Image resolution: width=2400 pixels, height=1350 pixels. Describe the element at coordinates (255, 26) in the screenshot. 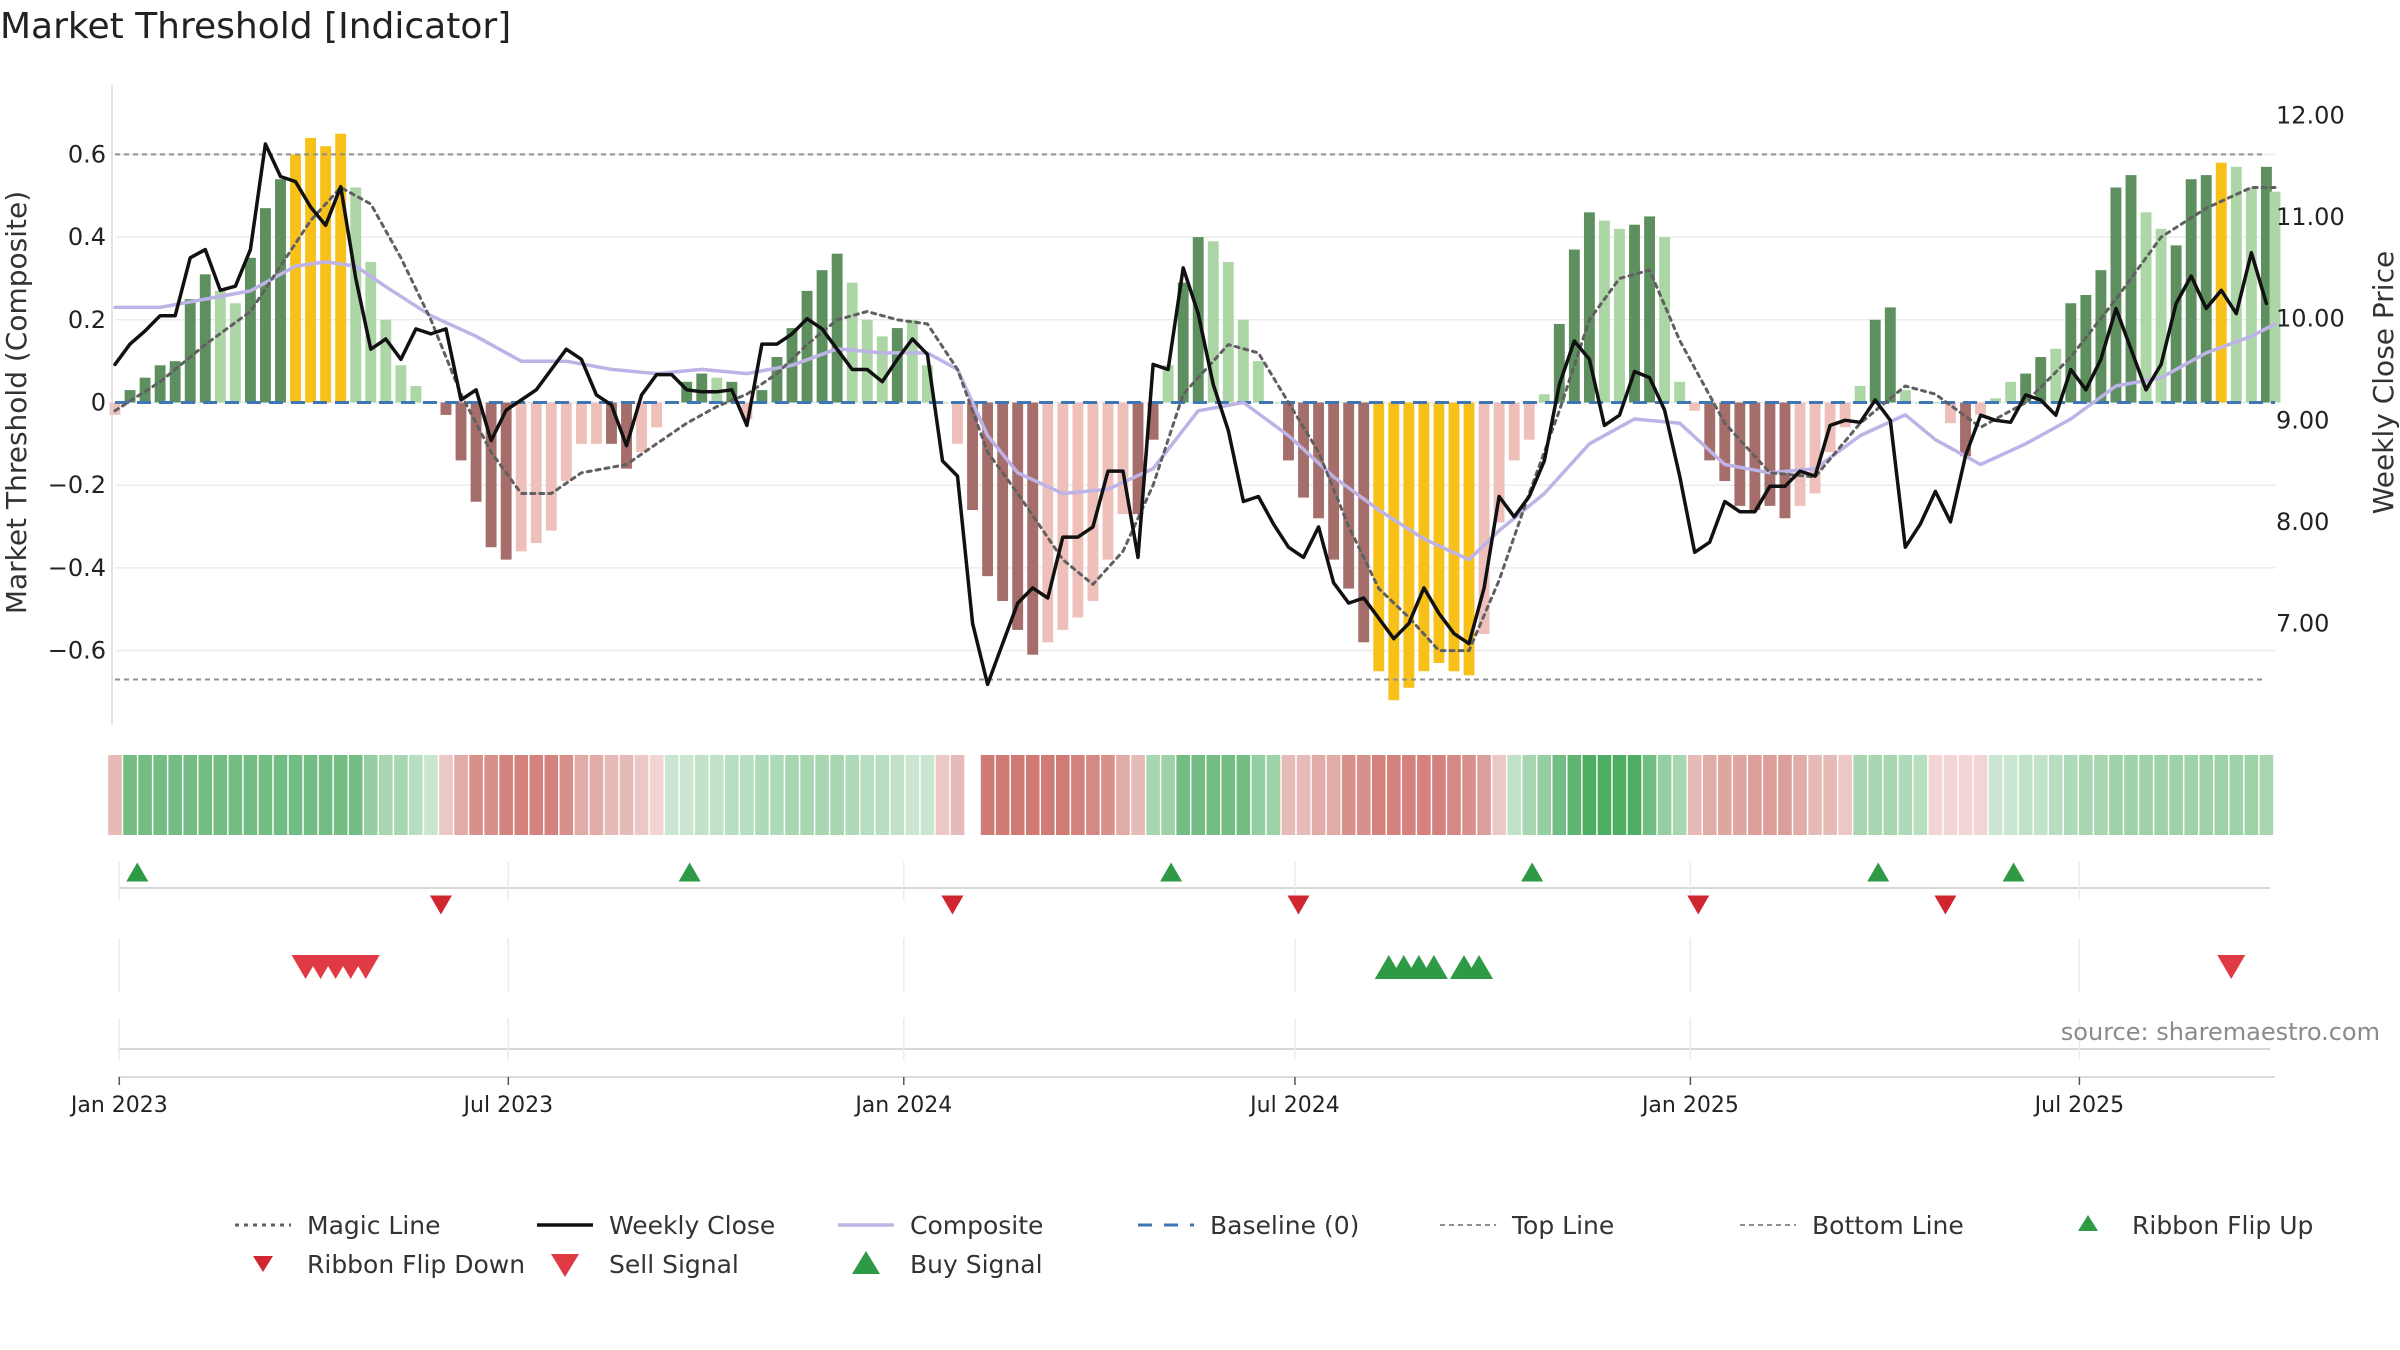

I see `chart-title: Market Threshold [Indicator]` at that location.